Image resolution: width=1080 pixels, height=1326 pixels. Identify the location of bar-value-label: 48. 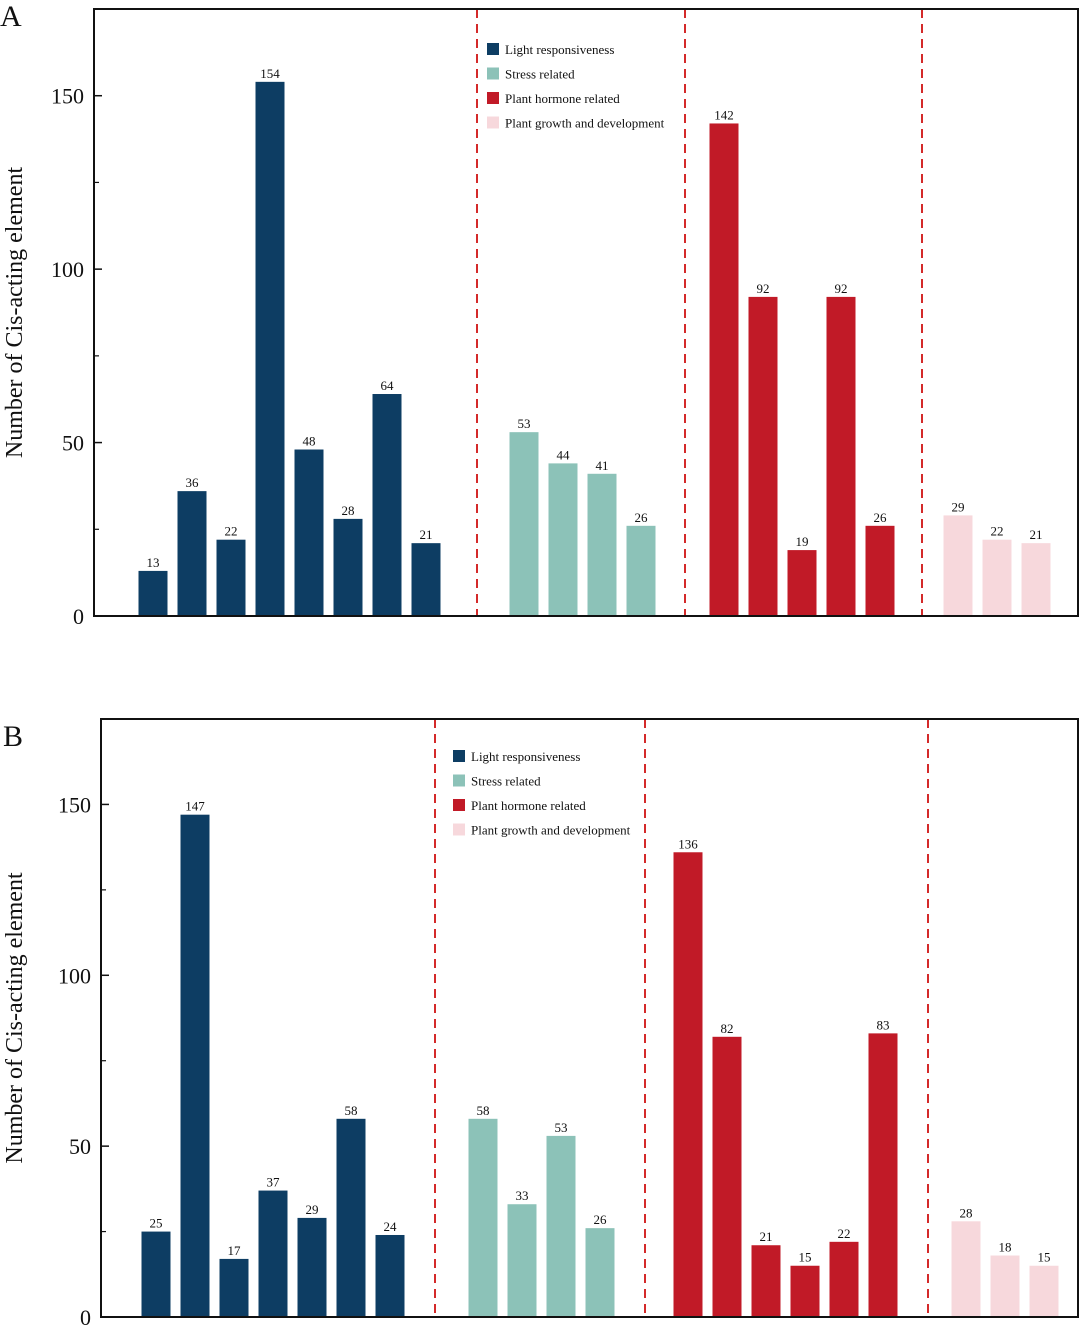
(309, 441).